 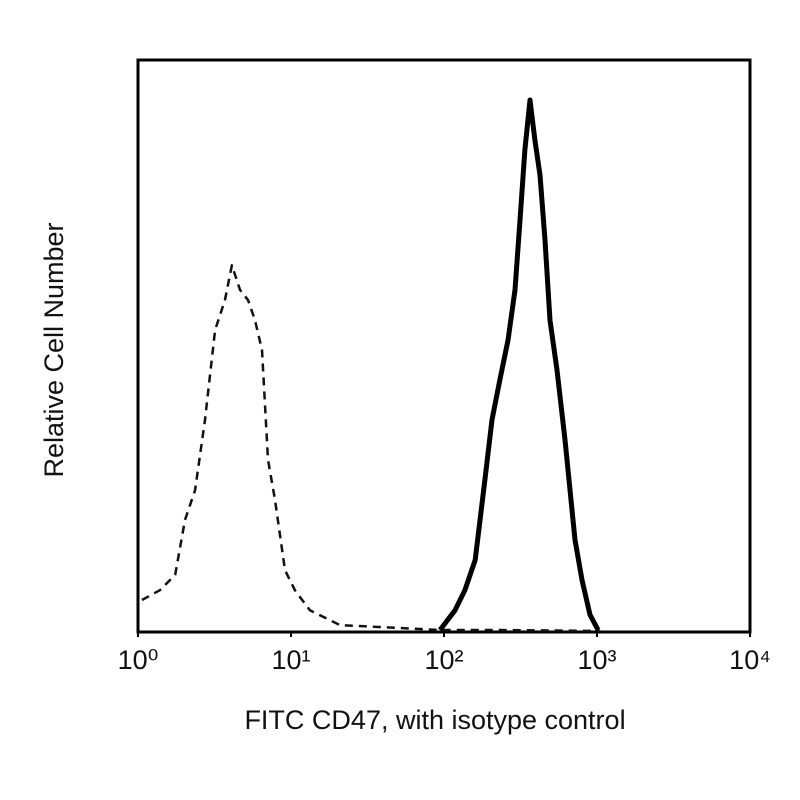 What do you see at coordinates (443, 660) in the screenshot?
I see `x-tick-label: 10²` at bounding box center [443, 660].